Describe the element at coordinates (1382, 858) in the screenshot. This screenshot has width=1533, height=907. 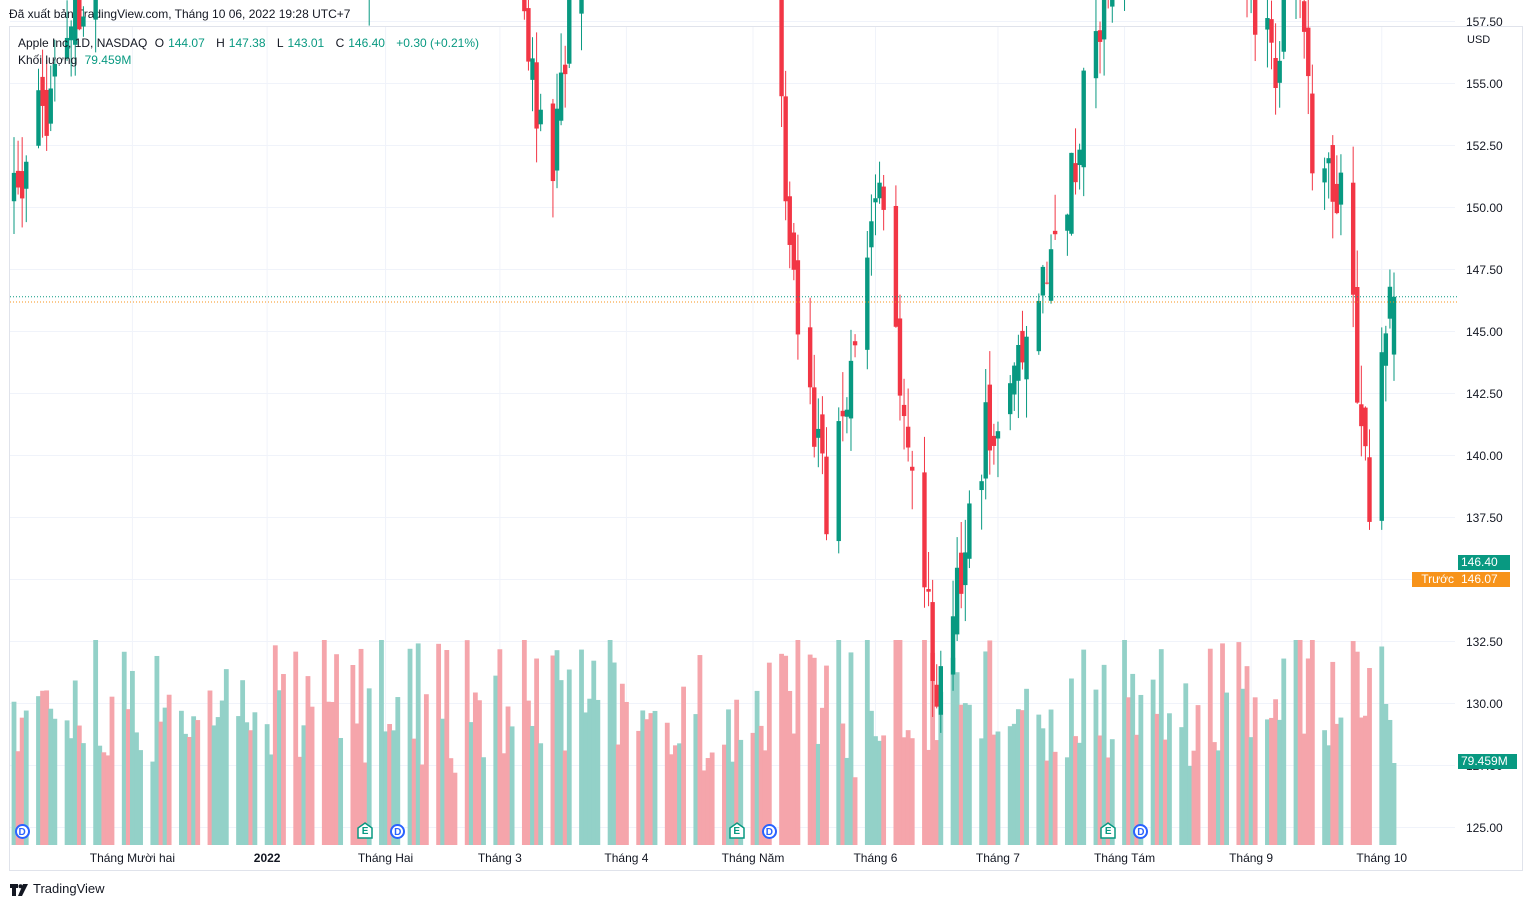
I see `time-label: Tháng 10` at that location.